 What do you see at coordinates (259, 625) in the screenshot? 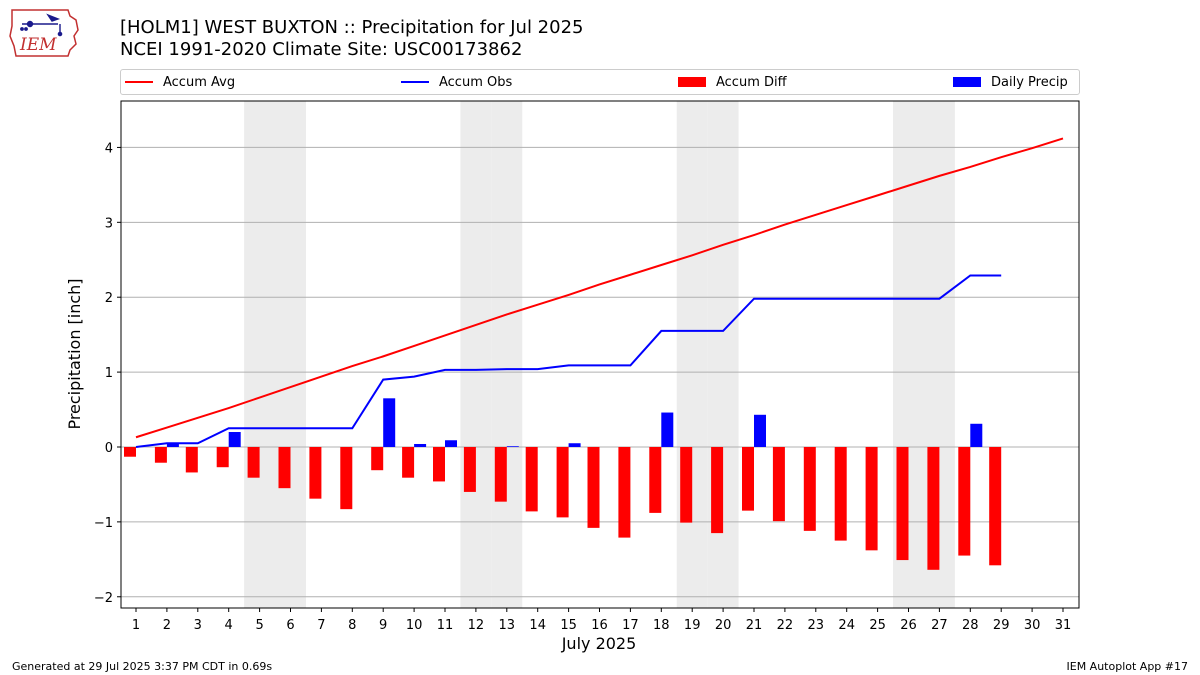
I see `x-tick-label: 5` at bounding box center [259, 625].